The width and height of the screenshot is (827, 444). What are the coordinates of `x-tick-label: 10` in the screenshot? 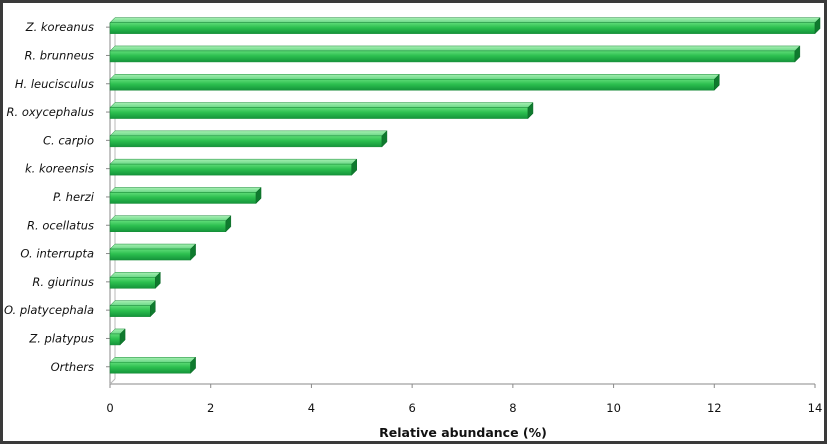 It's located at (613, 408).